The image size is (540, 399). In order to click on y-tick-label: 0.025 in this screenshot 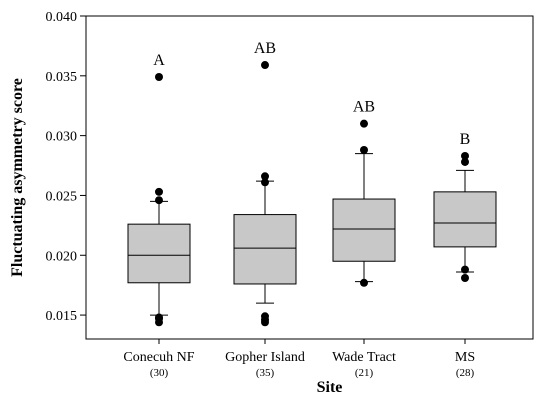, I will do `click(62, 196)`.